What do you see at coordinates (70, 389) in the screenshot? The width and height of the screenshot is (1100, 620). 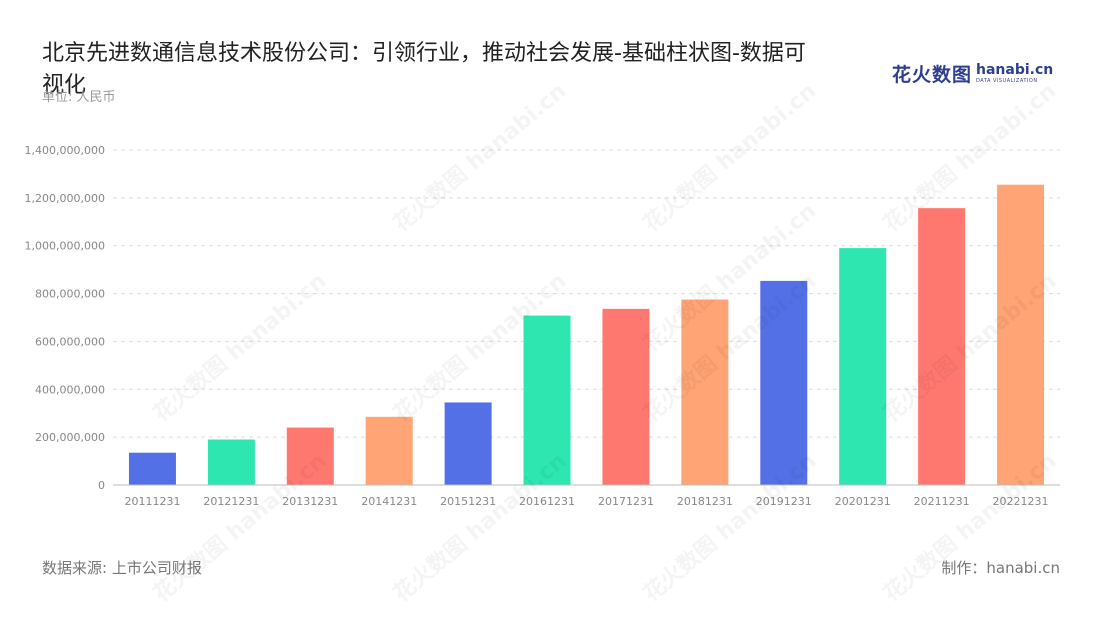 I see `y-tick-label: 400,000,000` at bounding box center [70, 389].